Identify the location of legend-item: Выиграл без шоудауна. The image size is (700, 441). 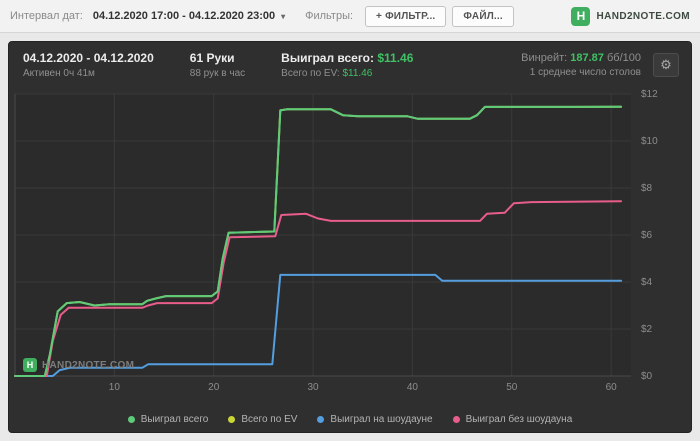
(512, 419).